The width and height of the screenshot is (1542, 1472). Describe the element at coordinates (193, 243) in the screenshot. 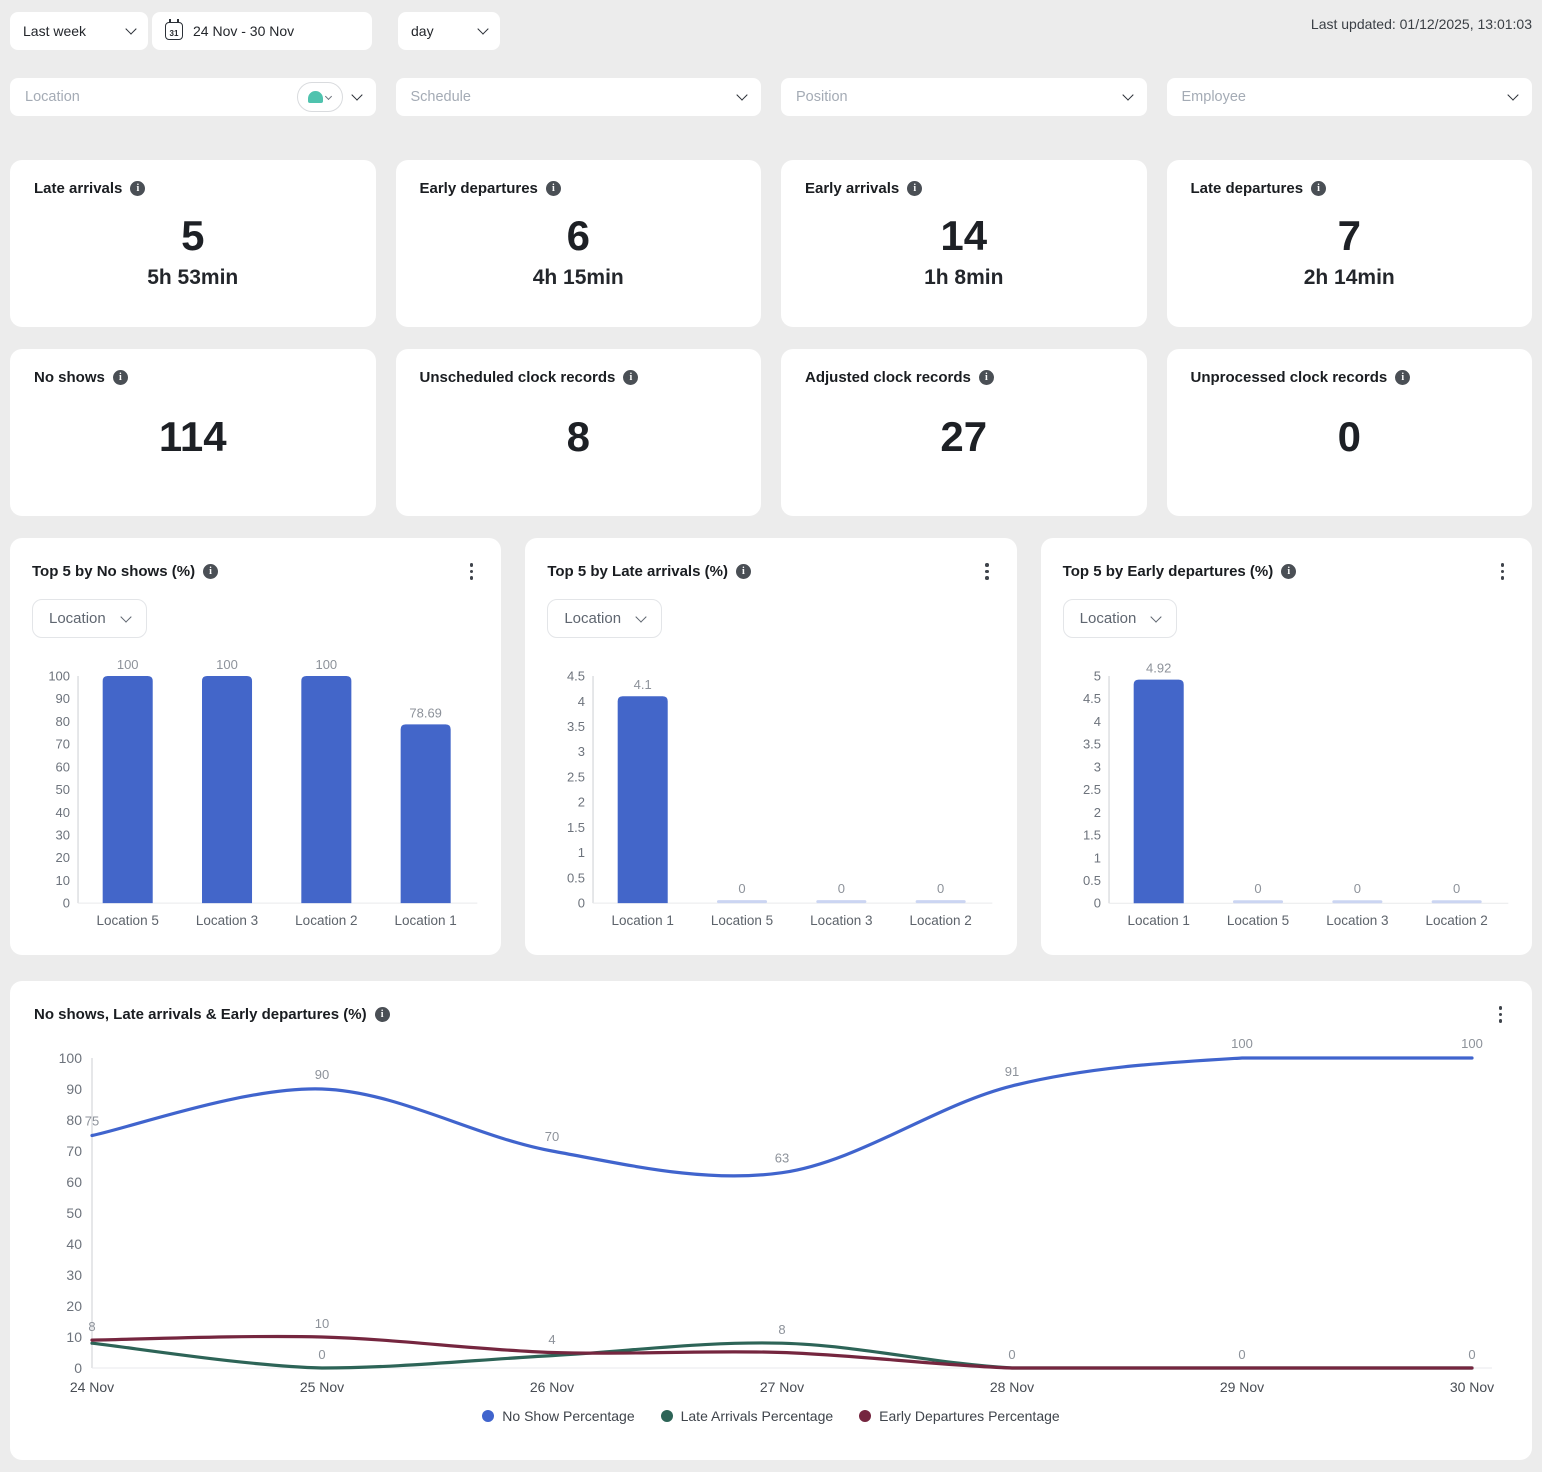

I see `kpi-card-late-arrivals: Late arrivals i 5 5h 53min` at that location.